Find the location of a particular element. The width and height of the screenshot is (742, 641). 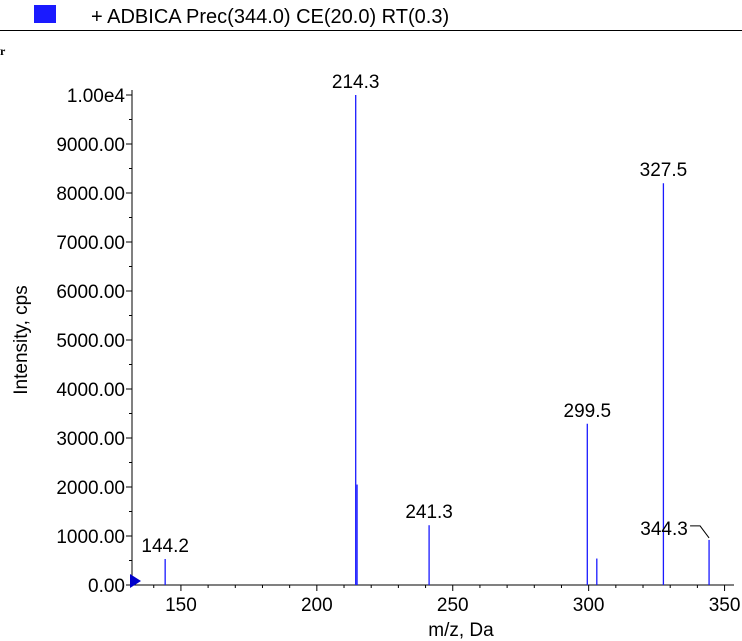

y-tick-label: 1000.00 is located at coordinates (90, 537).